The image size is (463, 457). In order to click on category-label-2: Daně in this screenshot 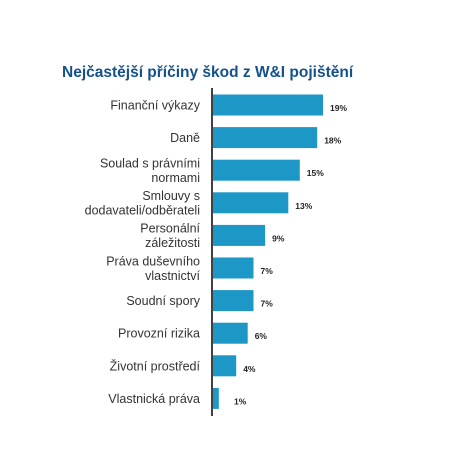, I will do `click(185, 138)`.